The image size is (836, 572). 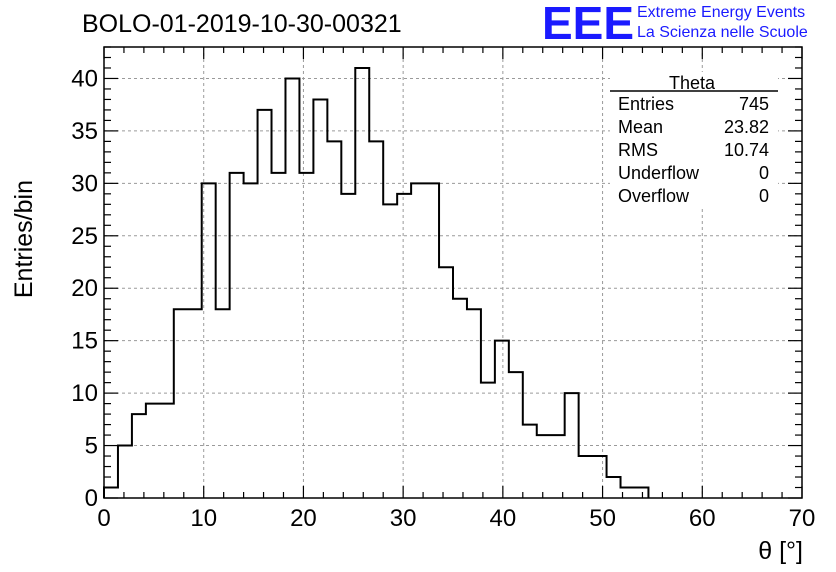 What do you see at coordinates (640, 127) in the screenshot?
I see `stats-row-label: Mean` at bounding box center [640, 127].